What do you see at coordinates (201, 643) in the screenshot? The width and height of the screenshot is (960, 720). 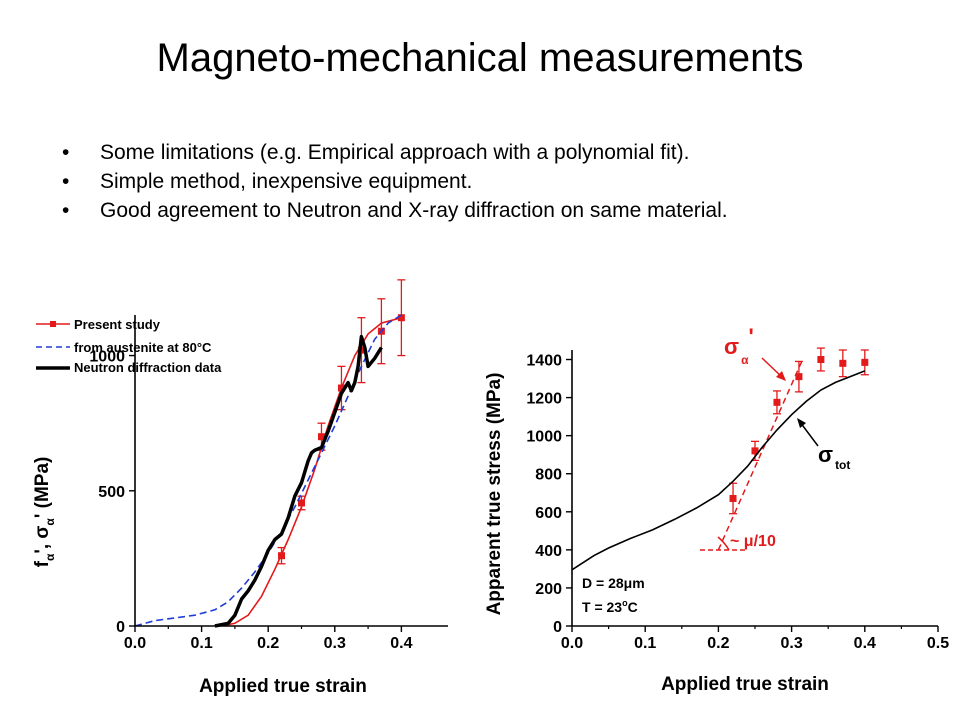 I see `left-x-tick-label: 0.1` at bounding box center [201, 643].